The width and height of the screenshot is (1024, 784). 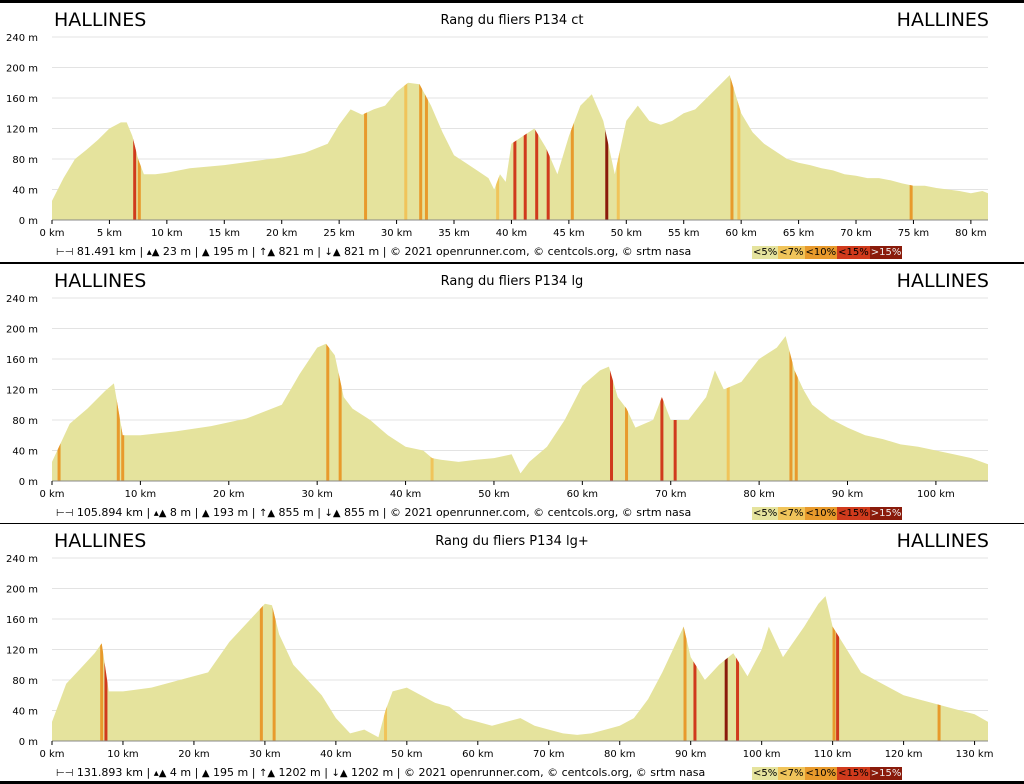 What do you see at coordinates (109, 772) in the screenshot?
I see `distance-value: 131.893 km` at bounding box center [109, 772].